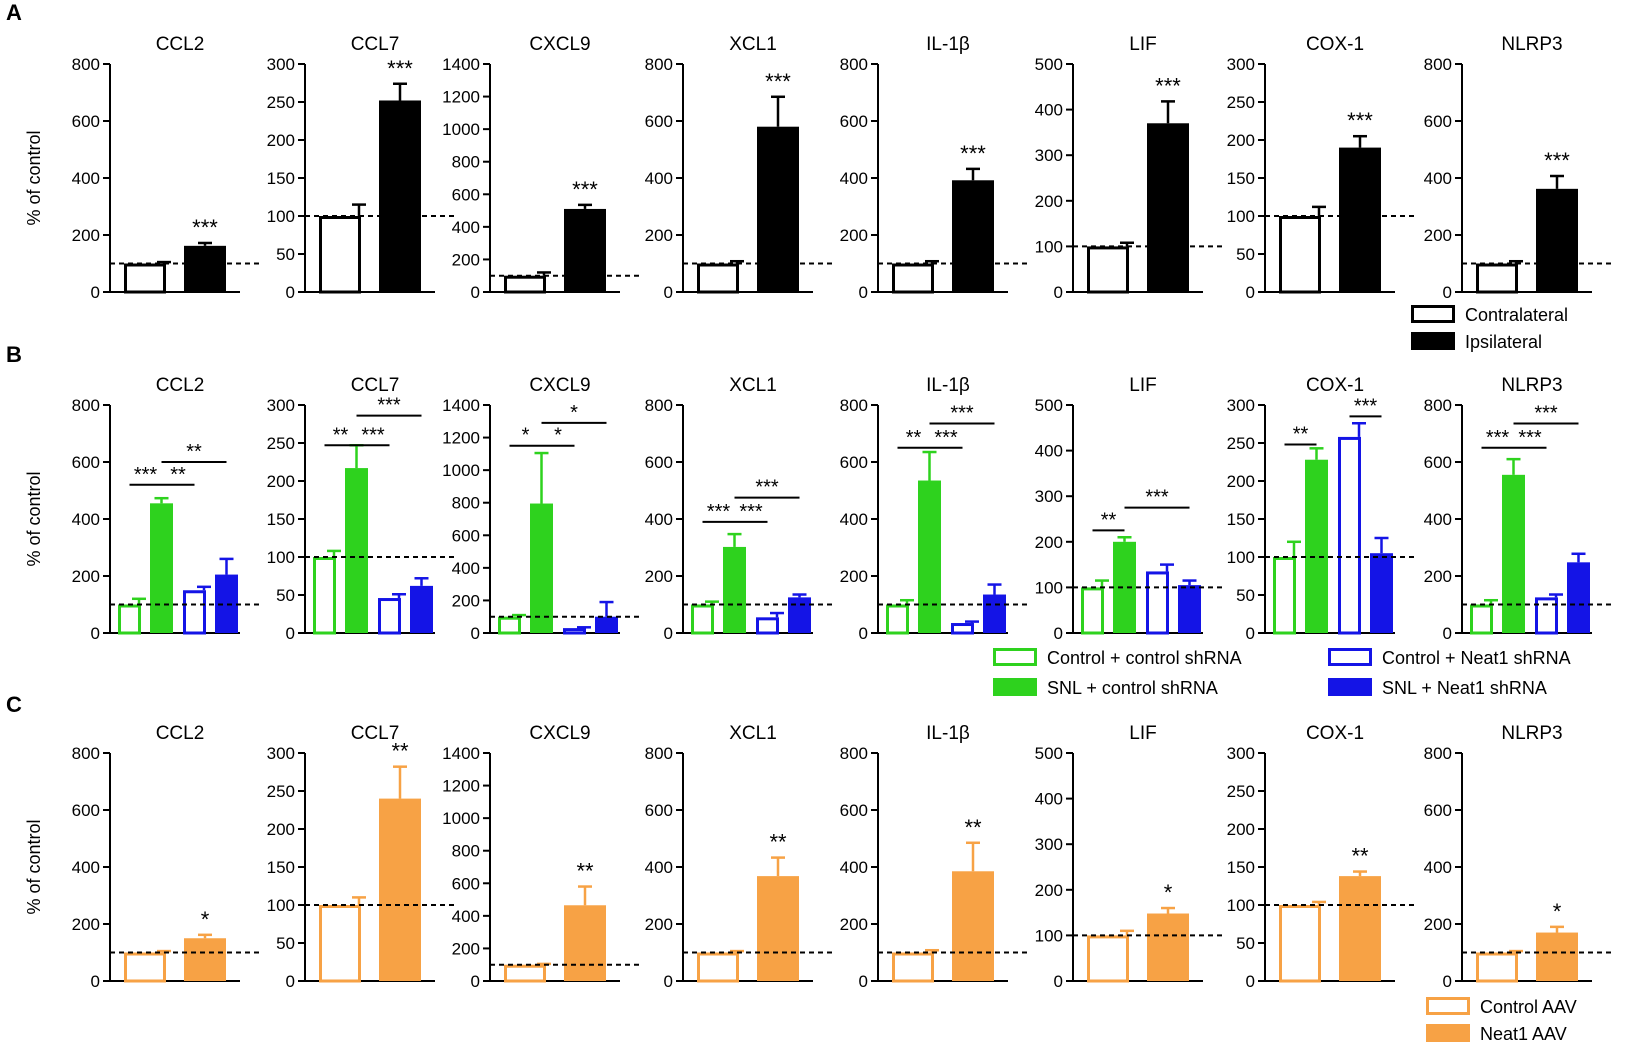  I want to click on chart-c-7: COX-1 0 50 100 150 200 250 300 **, so click(1321, 857).